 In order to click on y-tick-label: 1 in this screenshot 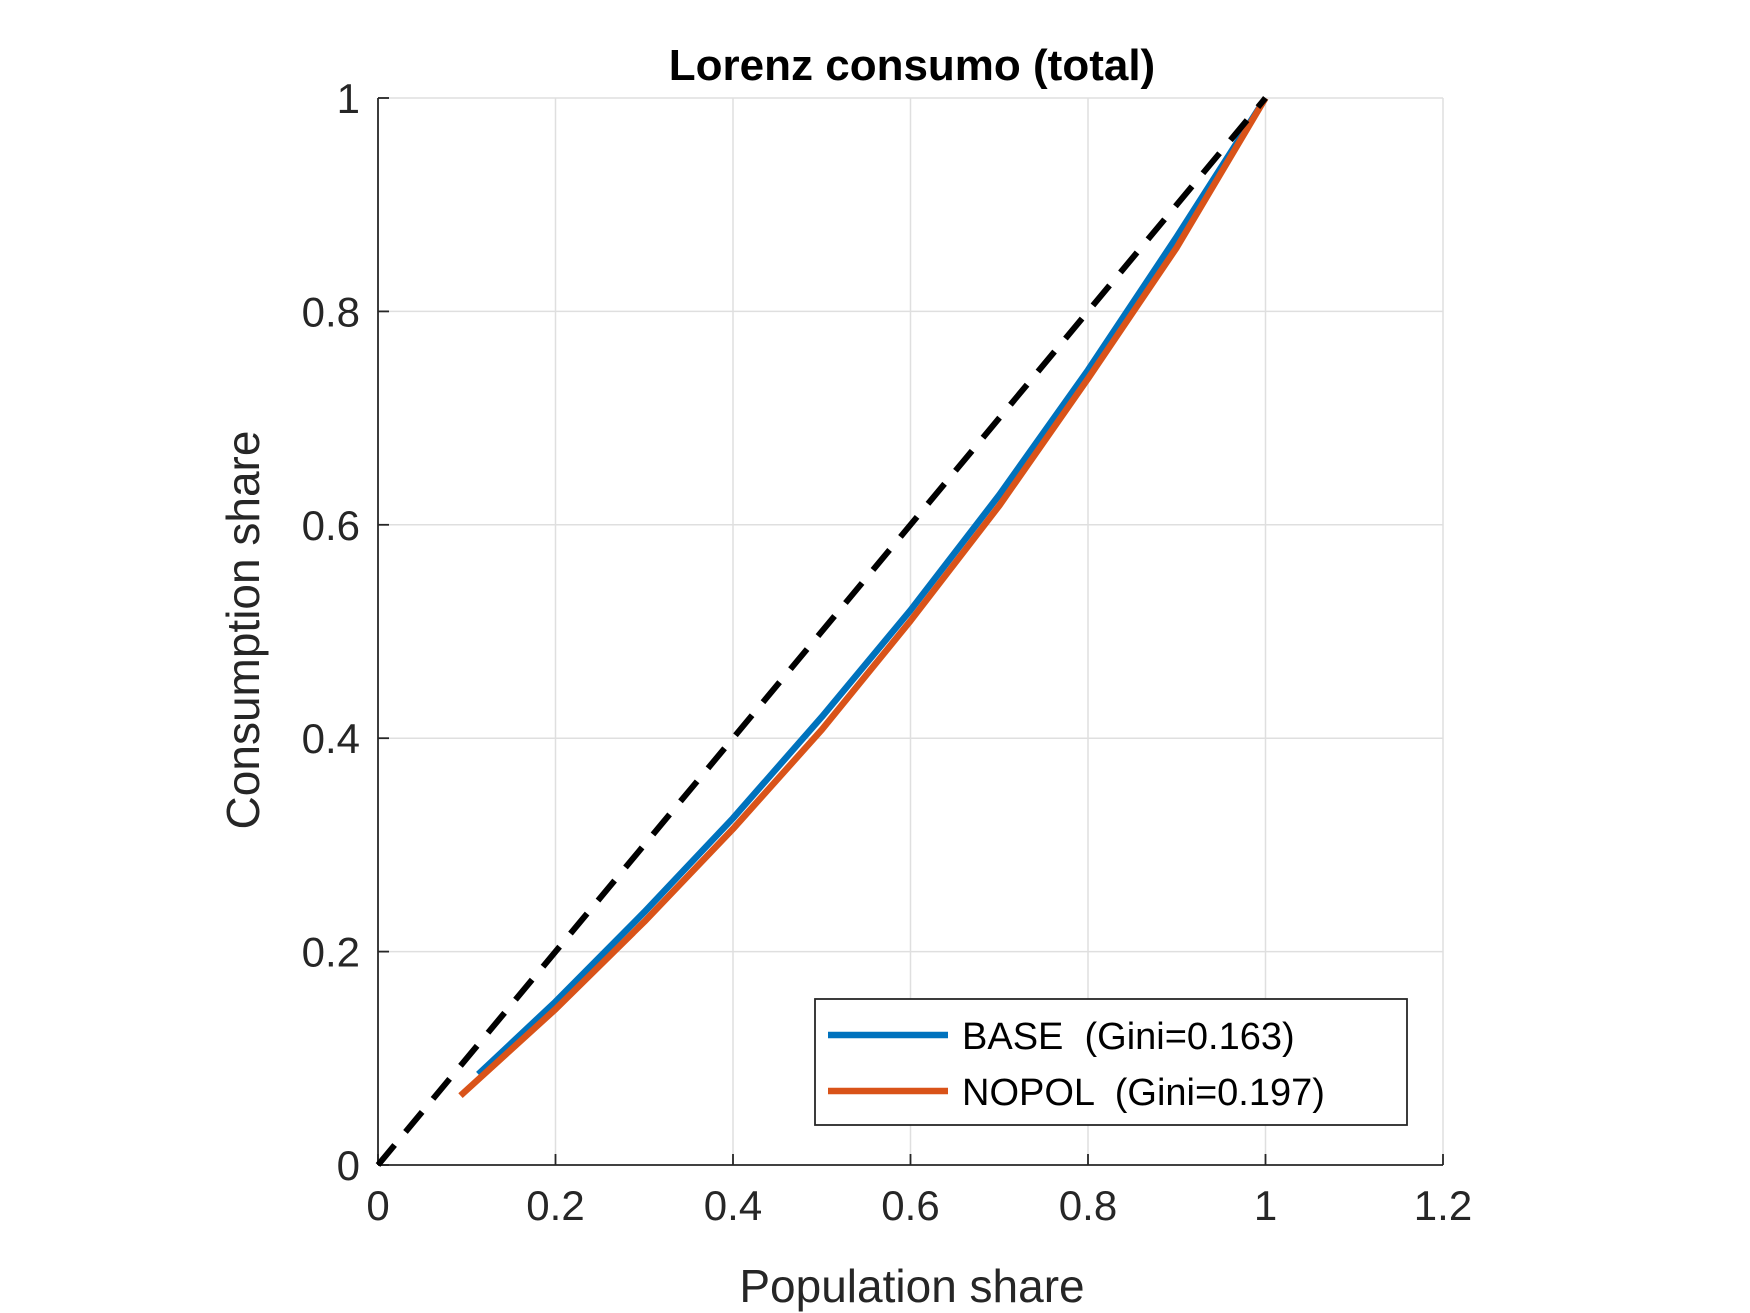, I will do `click(348, 98)`.